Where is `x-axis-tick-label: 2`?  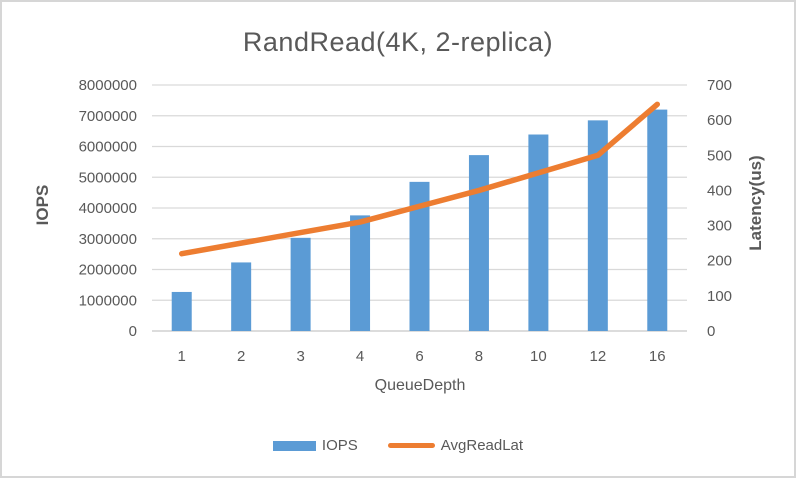 x-axis-tick-label: 2 is located at coordinates (241, 356).